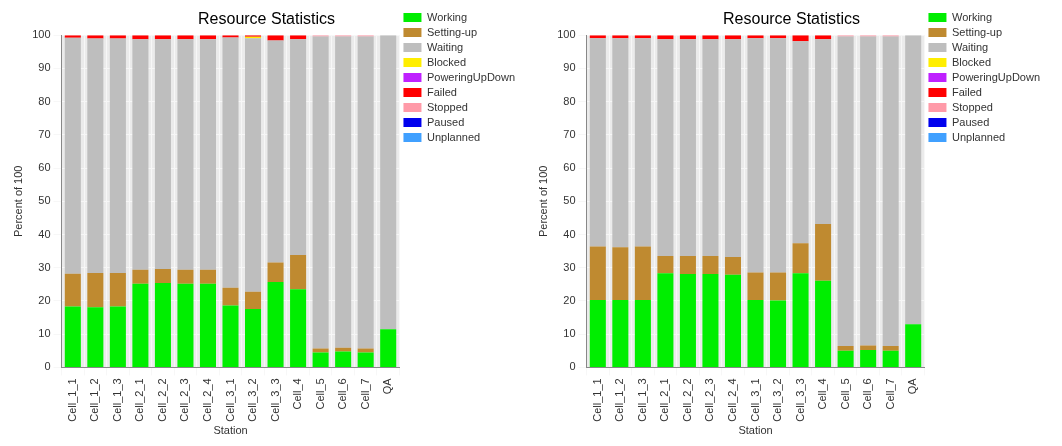  Describe the element at coordinates (44, 167) in the screenshot. I see `y-tick-label: 60` at that location.